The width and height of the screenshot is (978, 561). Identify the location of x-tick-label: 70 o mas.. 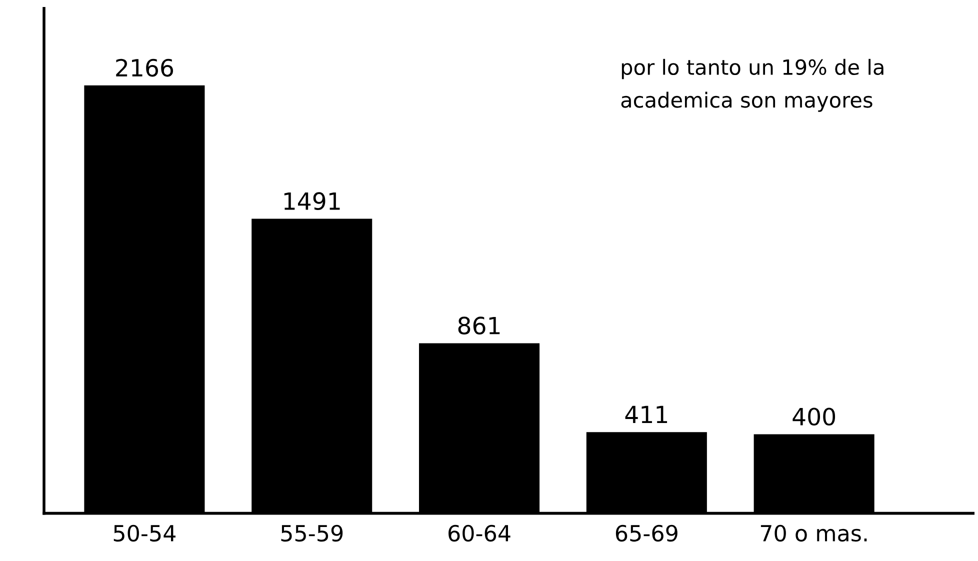
(813, 533).